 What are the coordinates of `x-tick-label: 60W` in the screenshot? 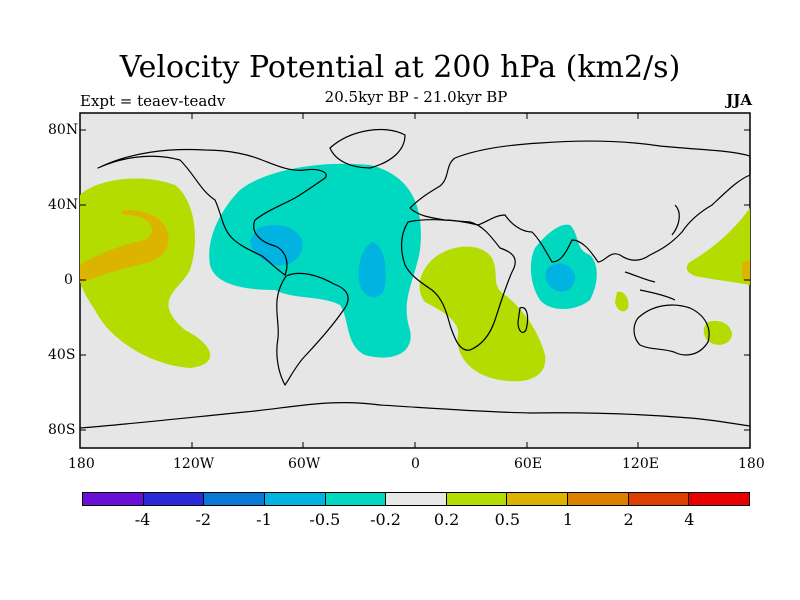 It's located at (304, 464).